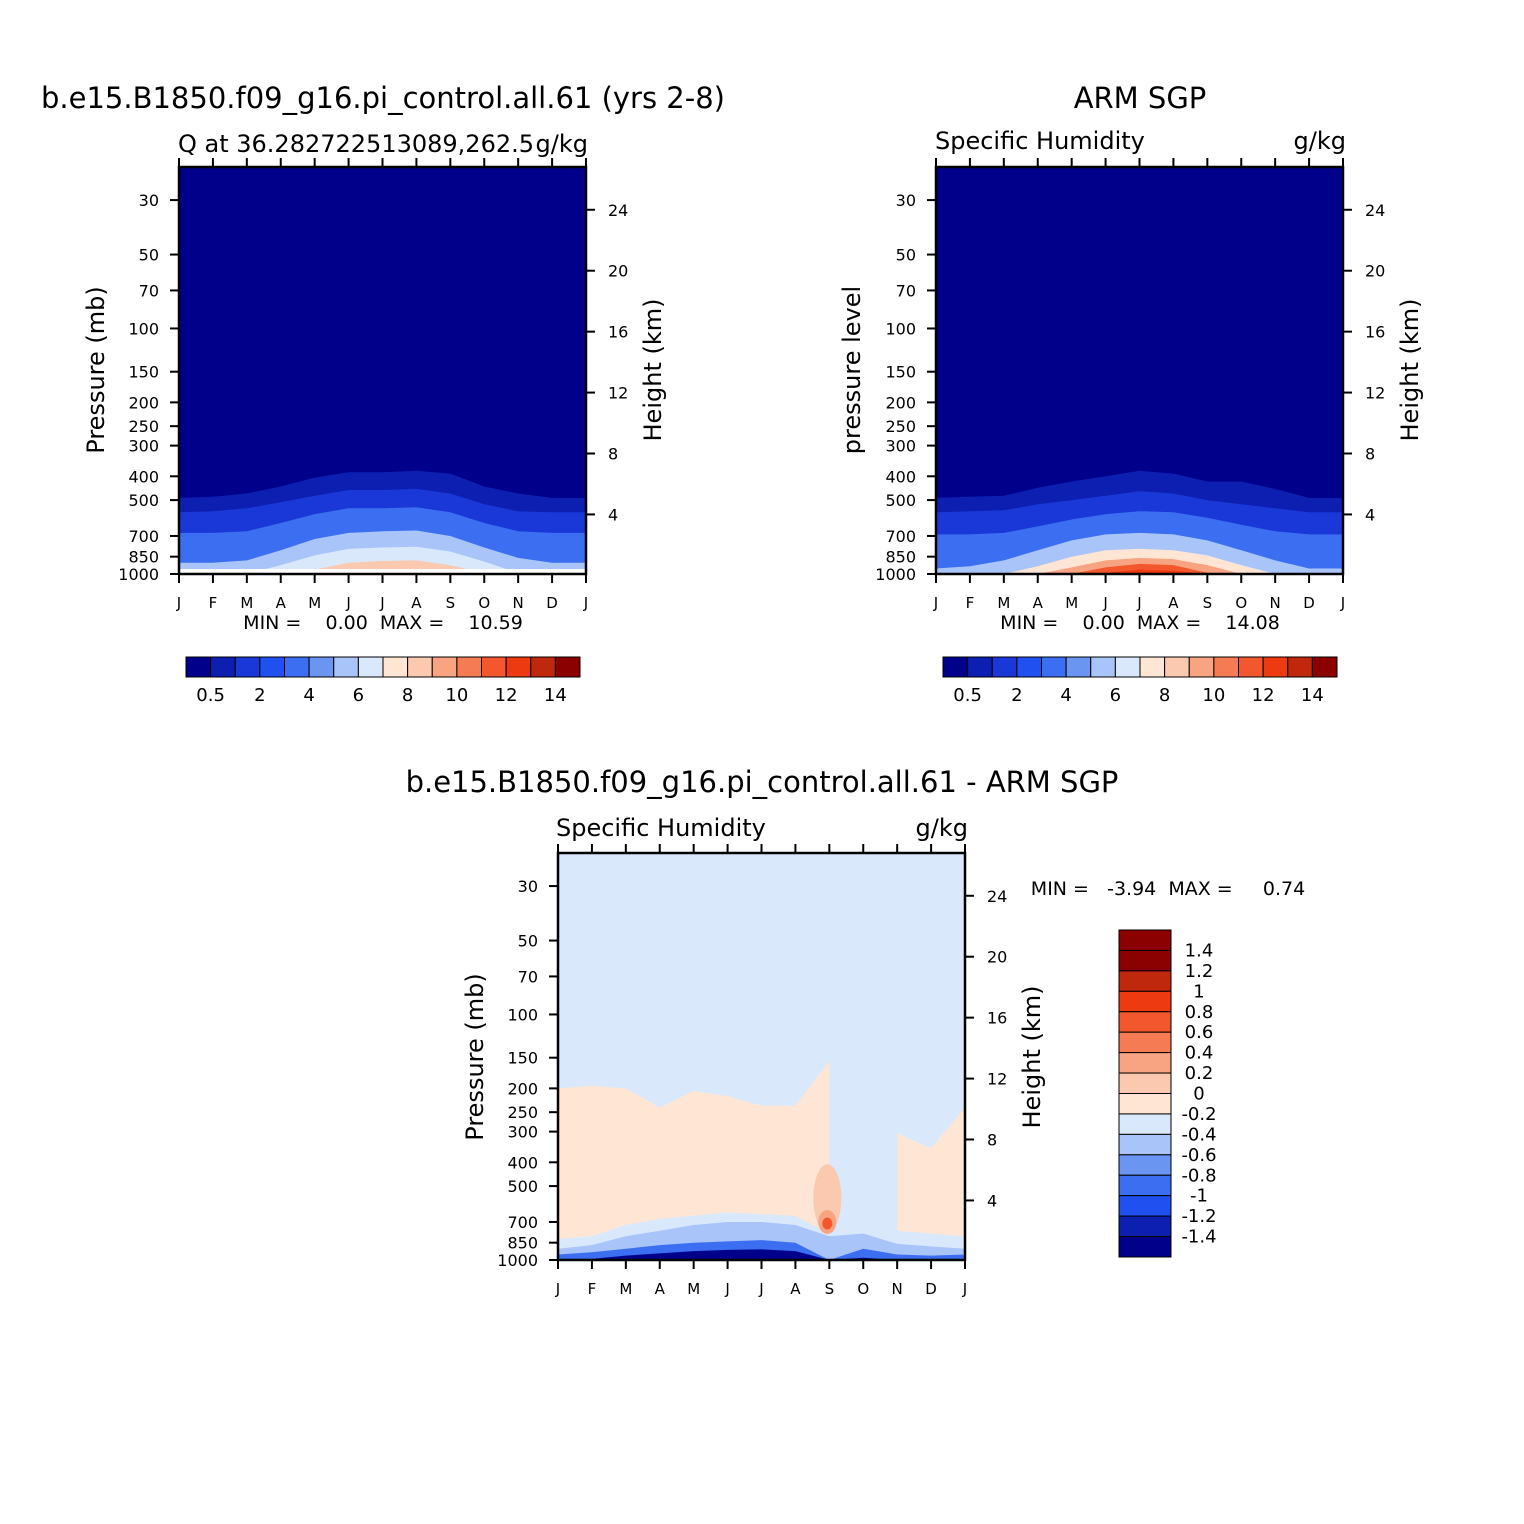 Image resolution: width=1524 pixels, height=1524 pixels. Describe the element at coordinates (518, 603) in the screenshot. I see `month-tick-label: N` at that location.